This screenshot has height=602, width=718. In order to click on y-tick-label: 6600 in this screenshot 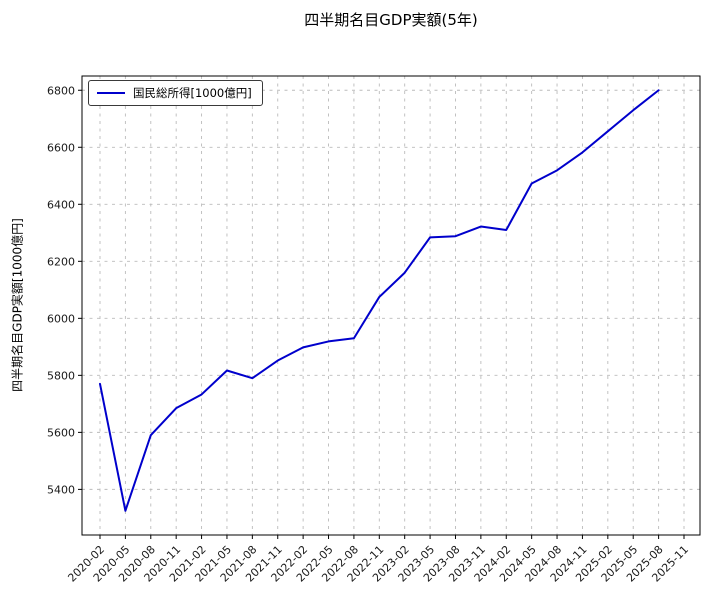, I will do `click(61, 147)`.